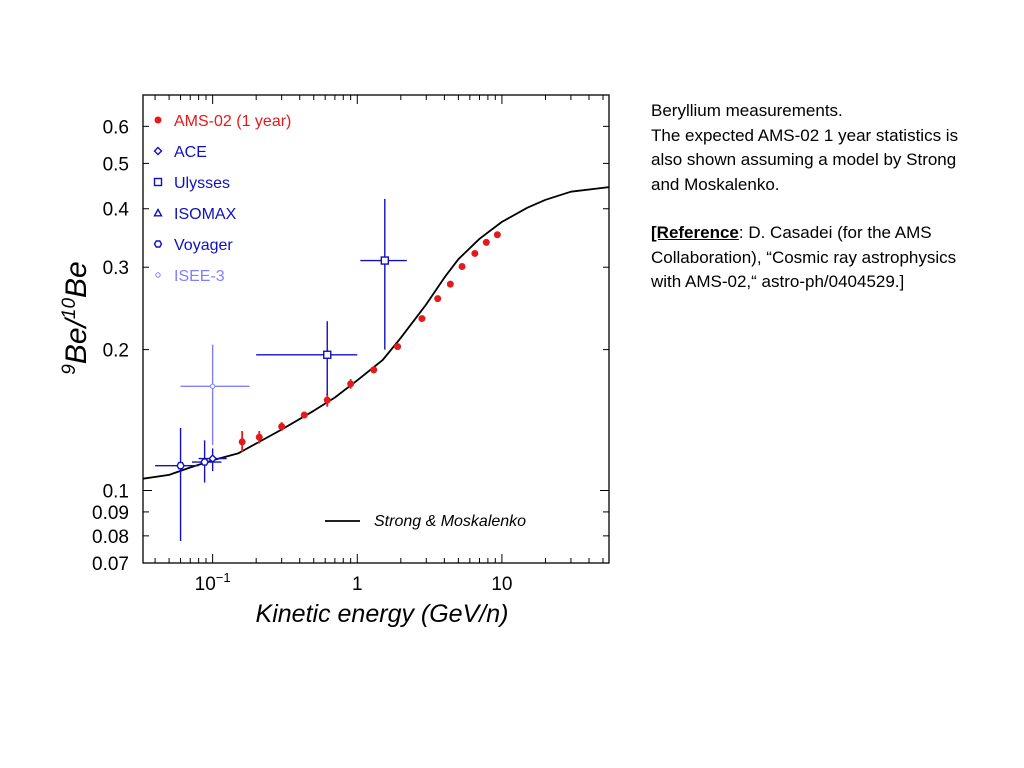 The width and height of the screenshot is (1024, 768). Describe the element at coordinates (382, 614) in the screenshot. I see `x-axis-title: Kinetic energy (GeV/n)` at that location.